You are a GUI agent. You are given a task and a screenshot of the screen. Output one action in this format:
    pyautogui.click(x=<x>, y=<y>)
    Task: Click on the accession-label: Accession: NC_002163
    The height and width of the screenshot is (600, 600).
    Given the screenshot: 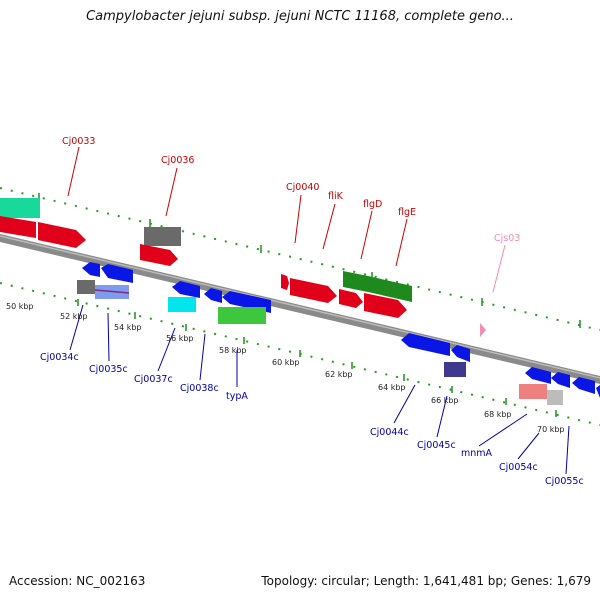 What is the action you would take?
    pyautogui.click(x=77, y=581)
    